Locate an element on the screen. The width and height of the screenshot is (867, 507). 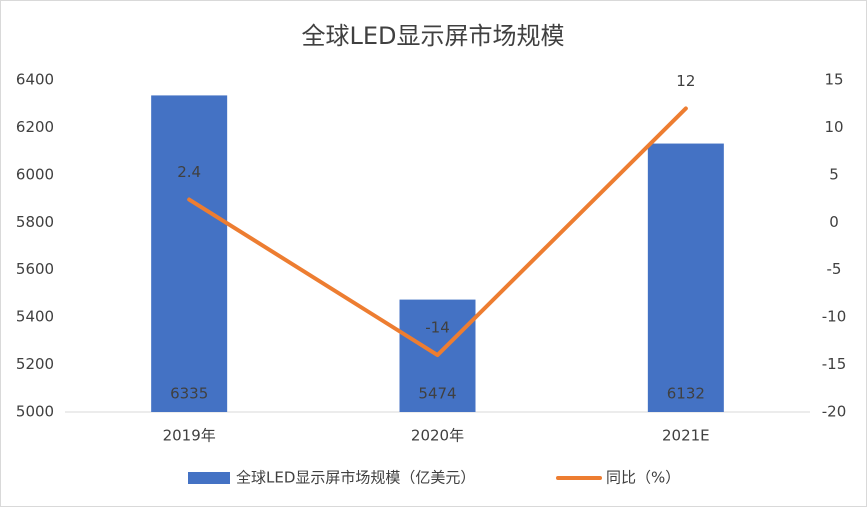
bar-value-label: 5474 is located at coordinates (437, 394).